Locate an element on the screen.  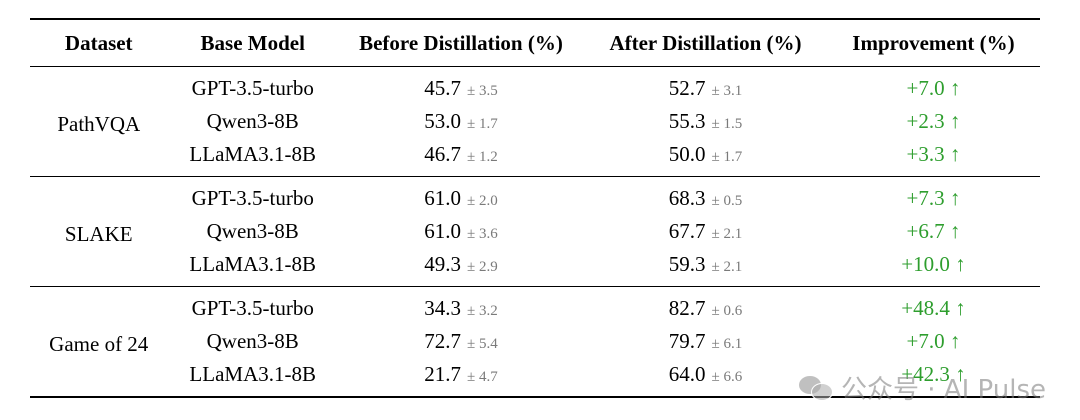
after-std: ± 0.6 is located at coordinates (727, 311).